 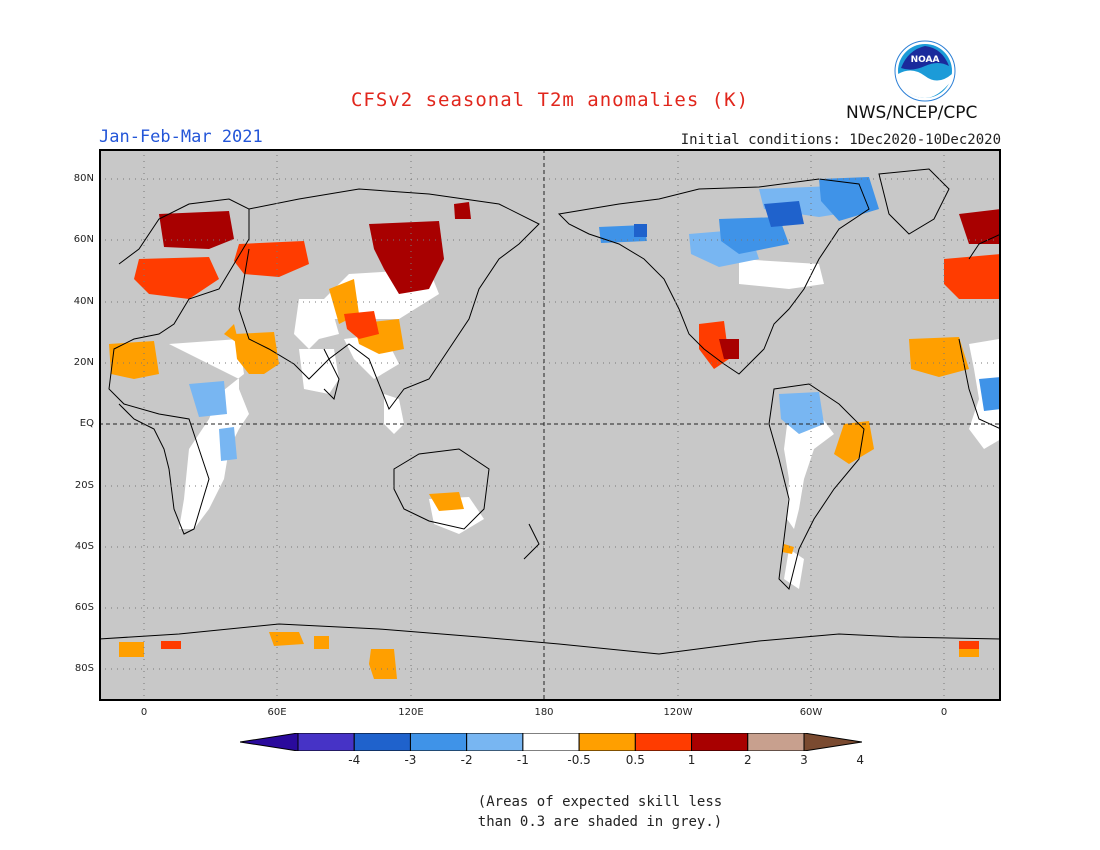 I want to click on colorbar-tick-label: -2, so click(x=466, y=760).